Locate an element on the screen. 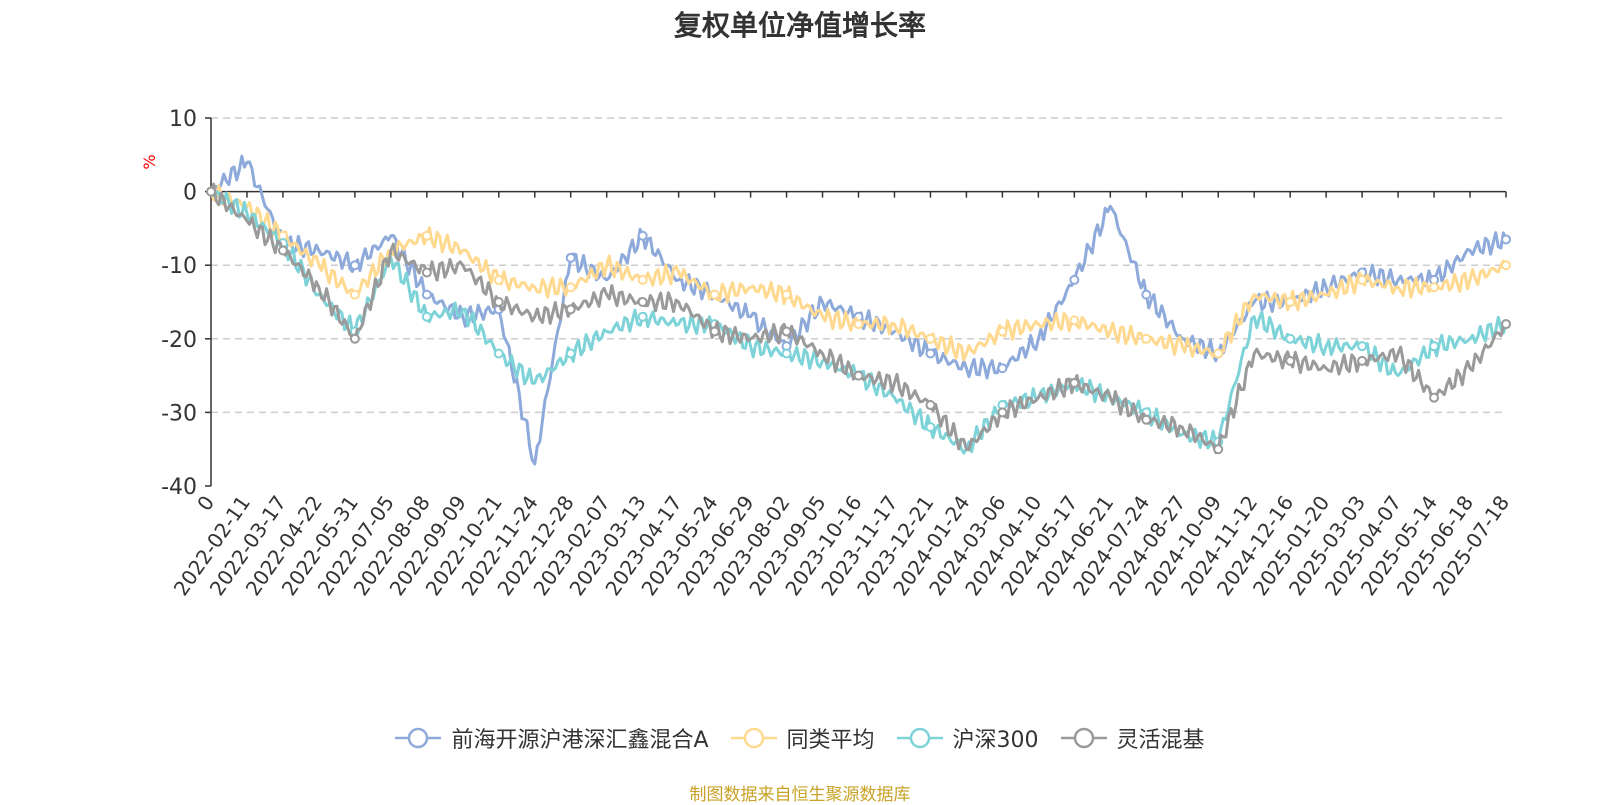 This screenshot has height=805, width=1600. legend-label: 沪深300 is located at coordinates (995, 740).